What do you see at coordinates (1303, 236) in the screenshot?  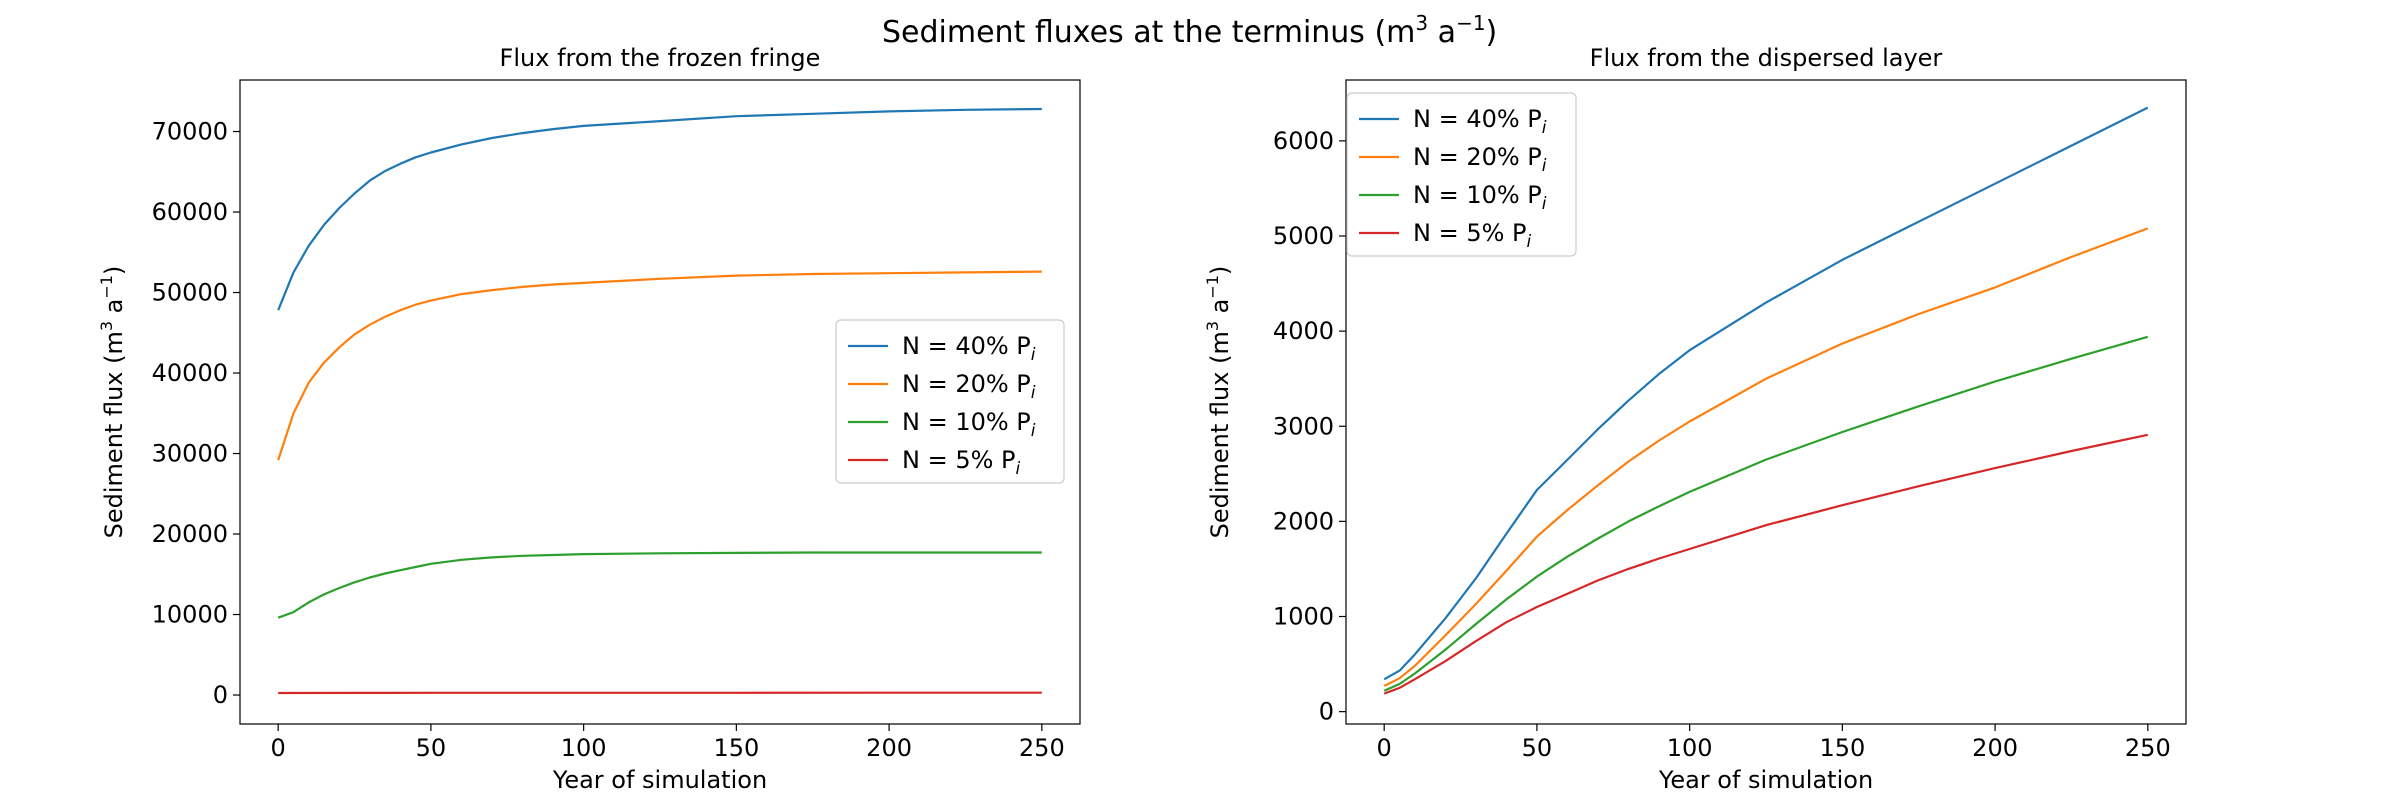 I see `y-tick-label: 5000` at bounding box center [1303, 236].